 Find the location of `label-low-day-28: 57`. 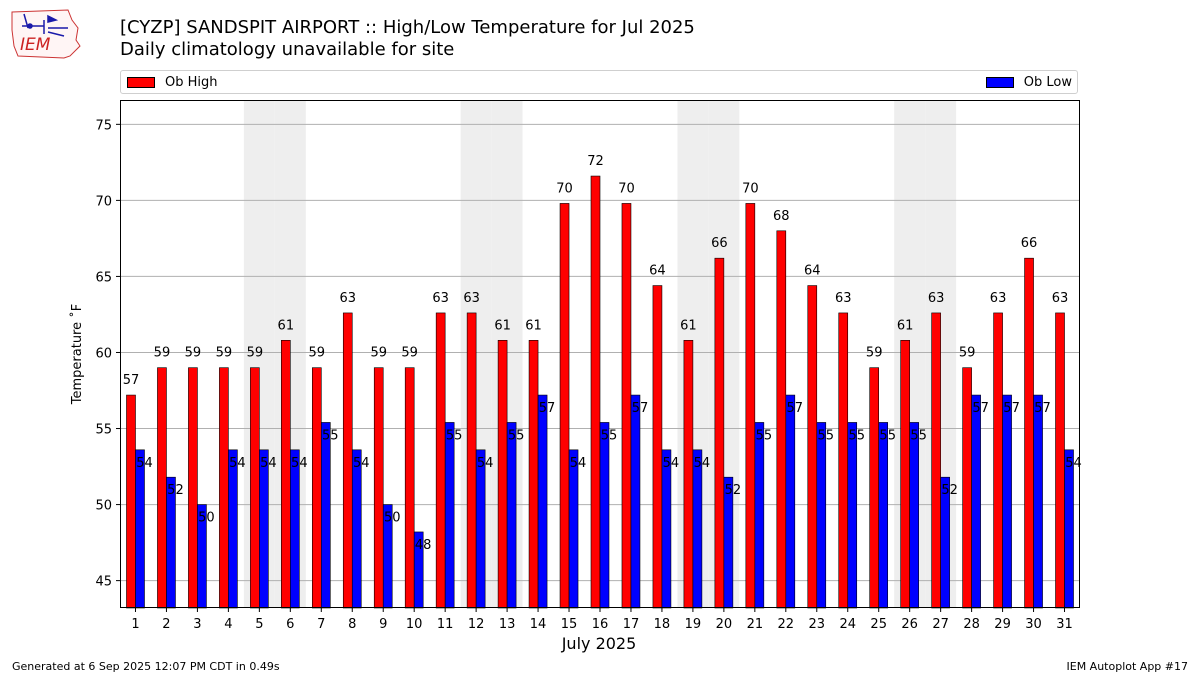

label-low-day-28: 57 is located at coordinates (980, 408).